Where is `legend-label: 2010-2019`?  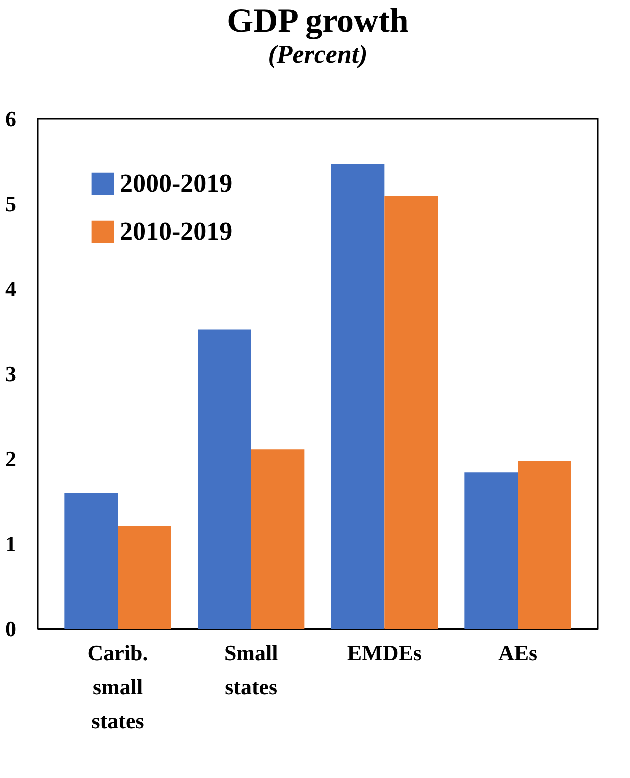 legend-label: 2010-2019 is located at coordinates (176, 231).